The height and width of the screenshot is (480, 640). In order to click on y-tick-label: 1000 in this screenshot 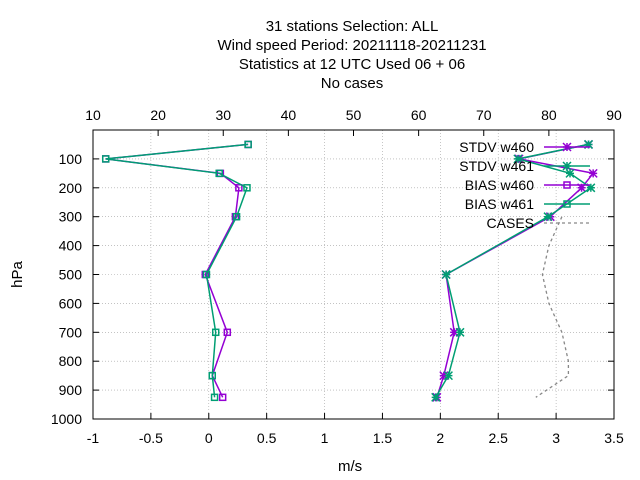, I will do `click(66, 419)`.